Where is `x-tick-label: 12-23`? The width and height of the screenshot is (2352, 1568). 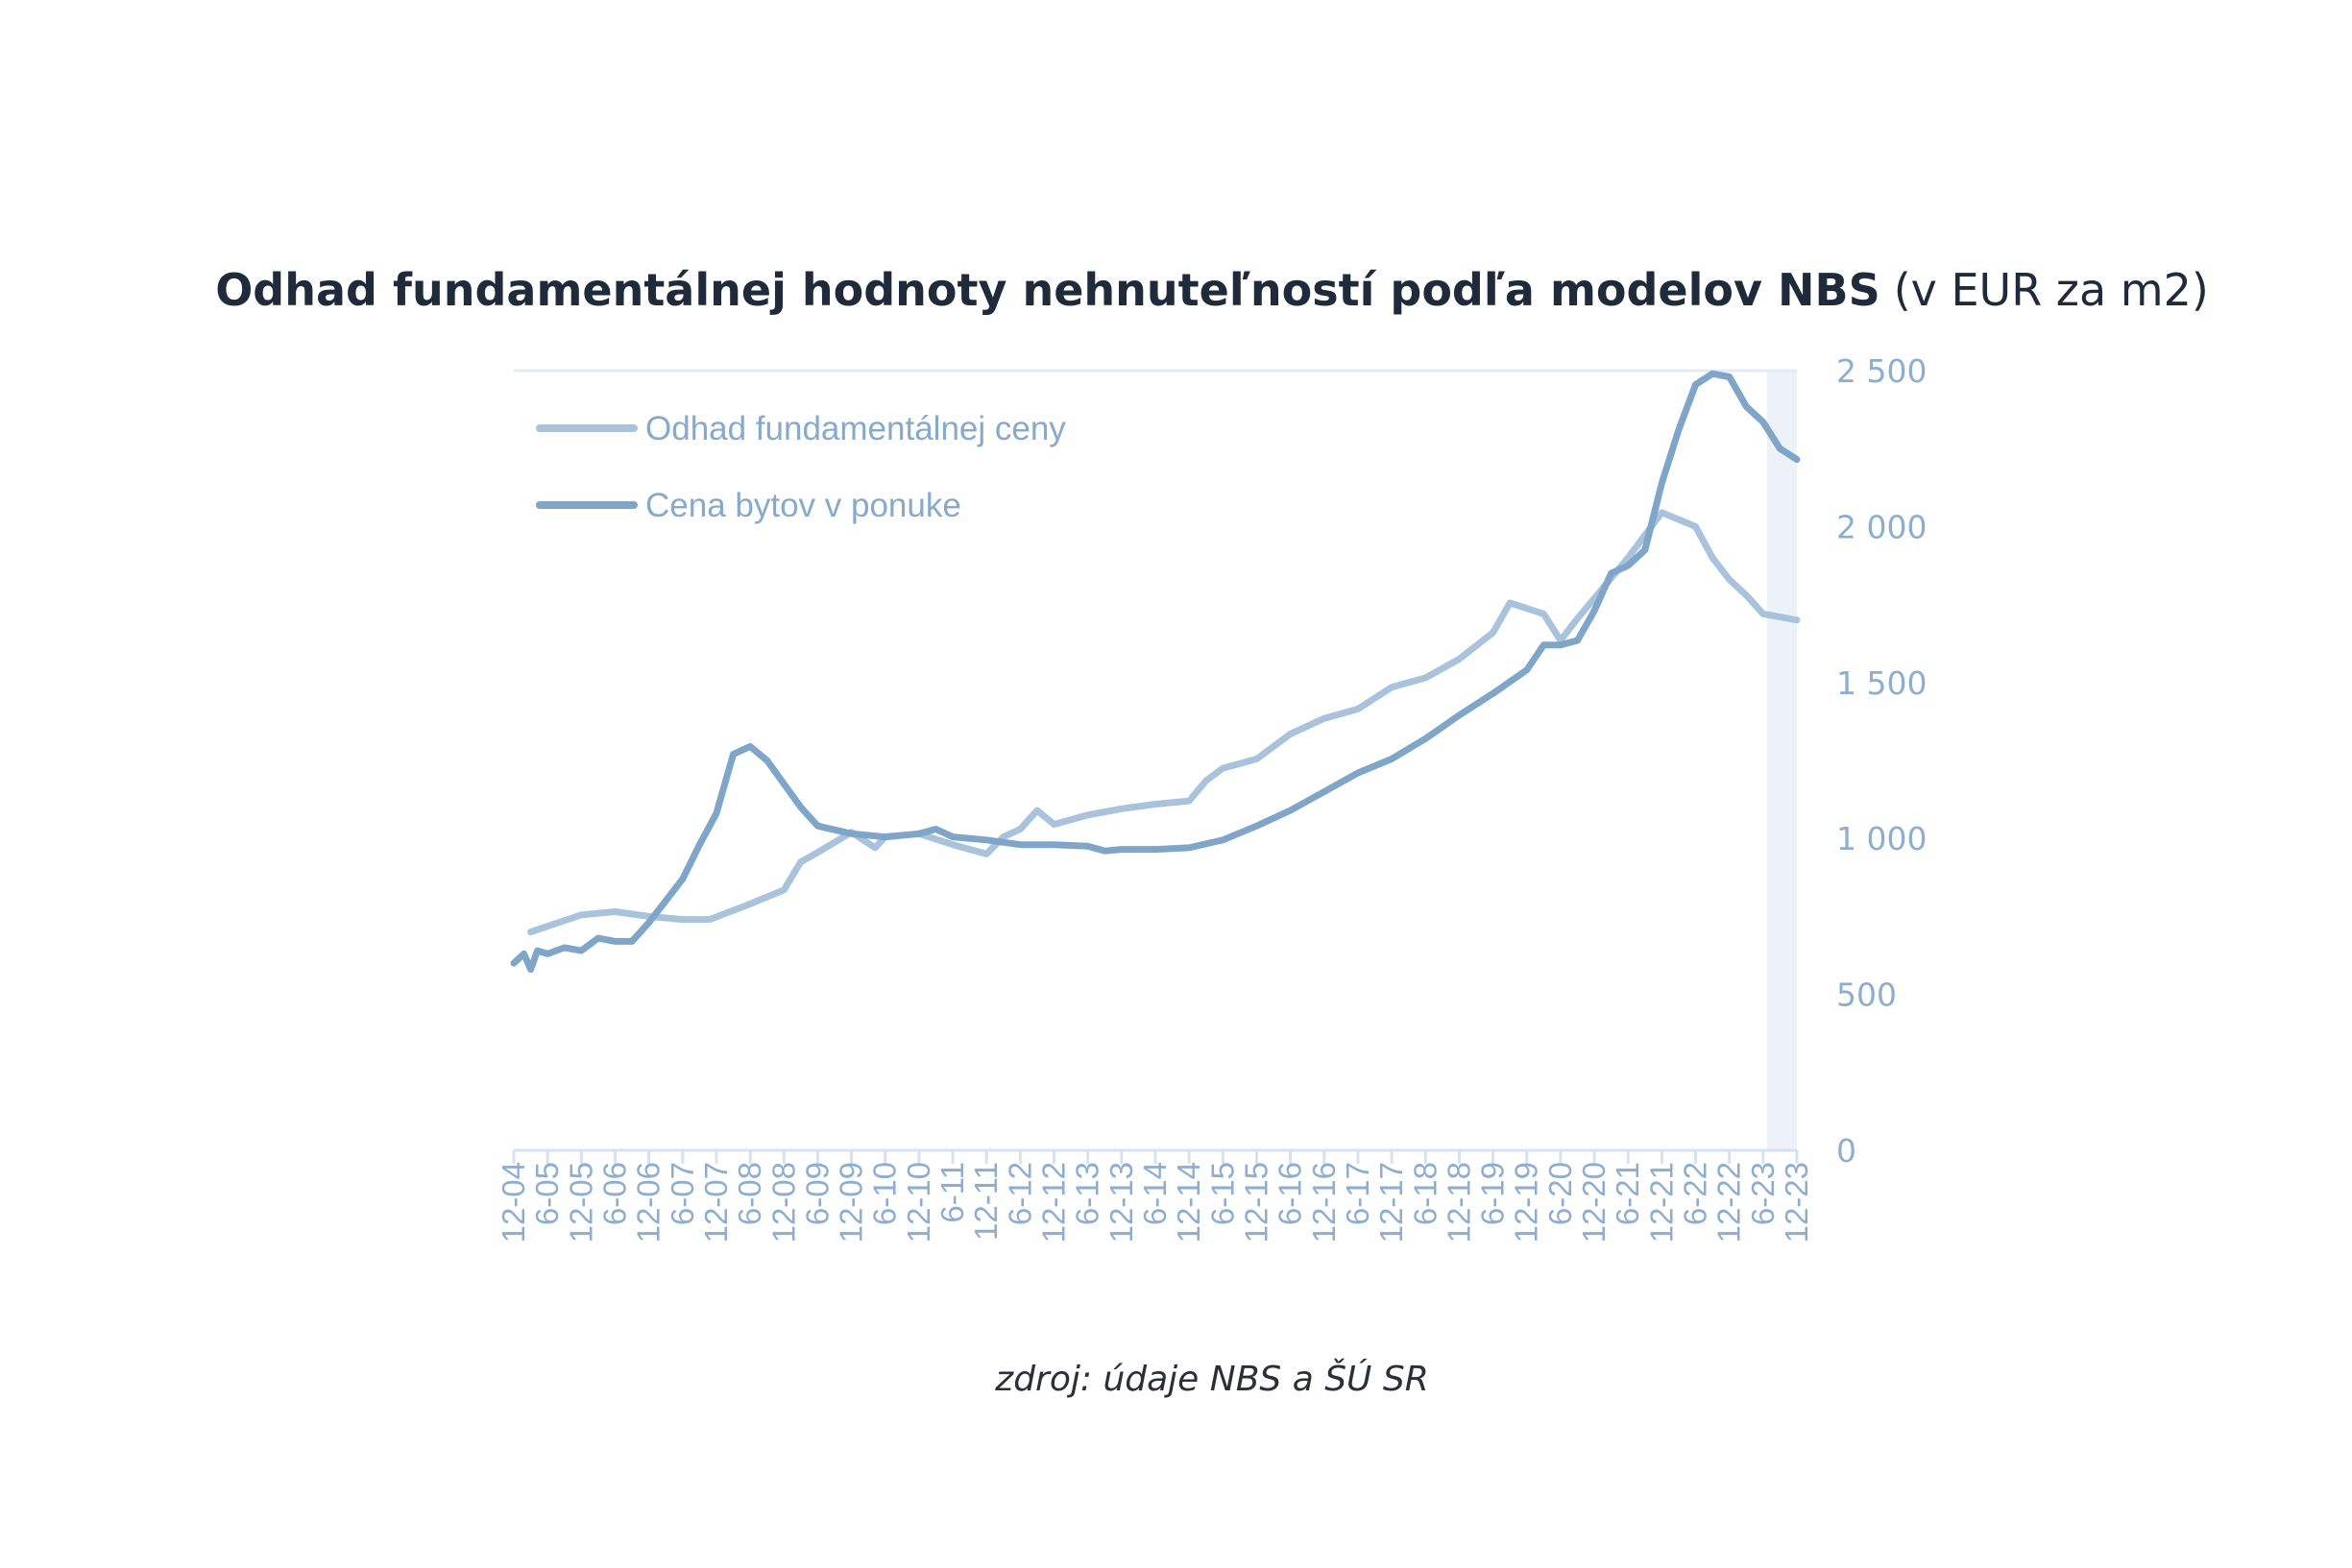 x-tick-label: 12-23 is located at coordinates (1796, 1202).